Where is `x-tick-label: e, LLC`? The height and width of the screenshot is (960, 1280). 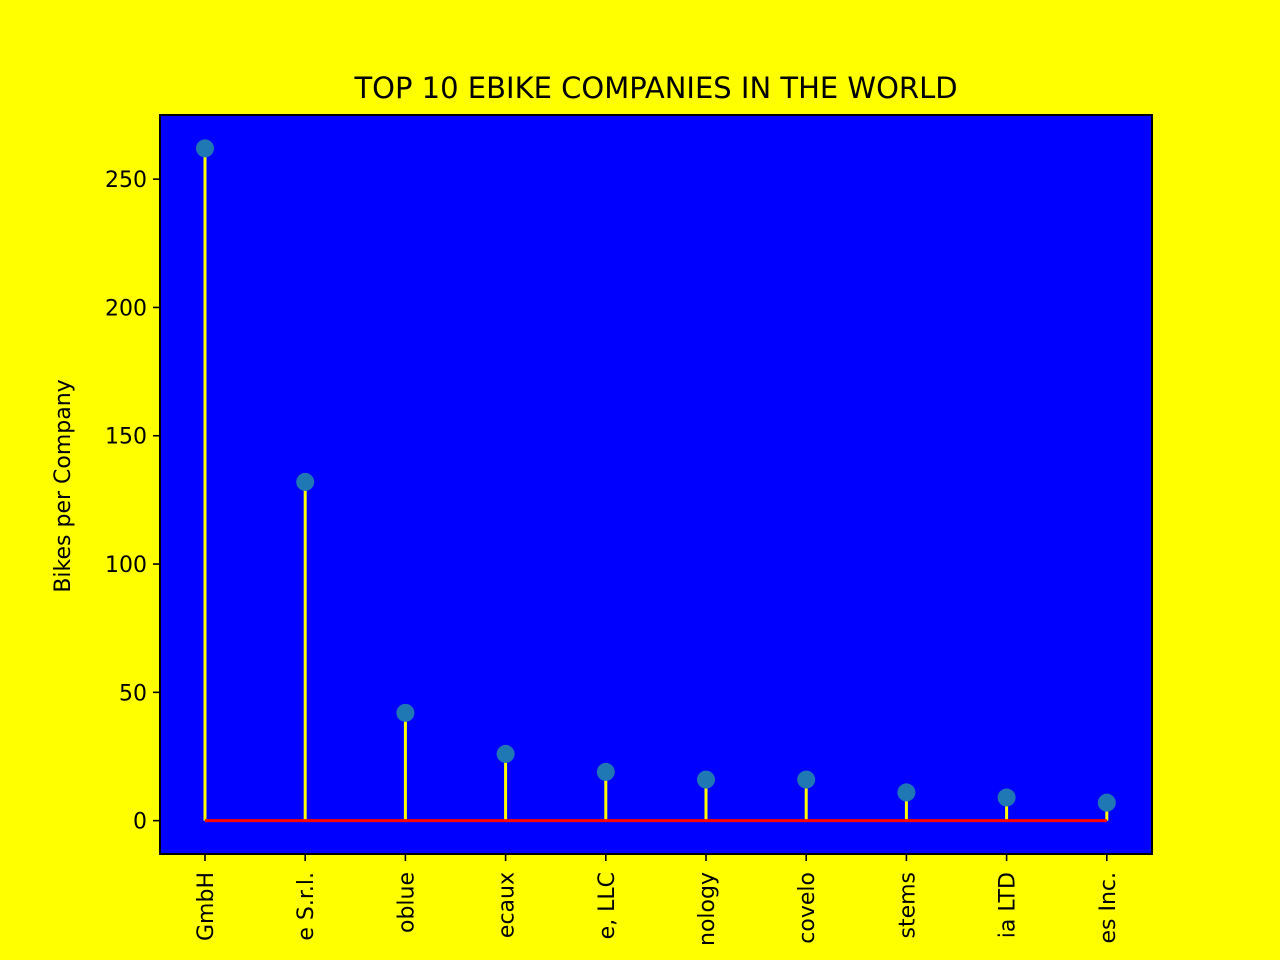
x-tick-label: e, LLC is located at coordinates (607, 905).